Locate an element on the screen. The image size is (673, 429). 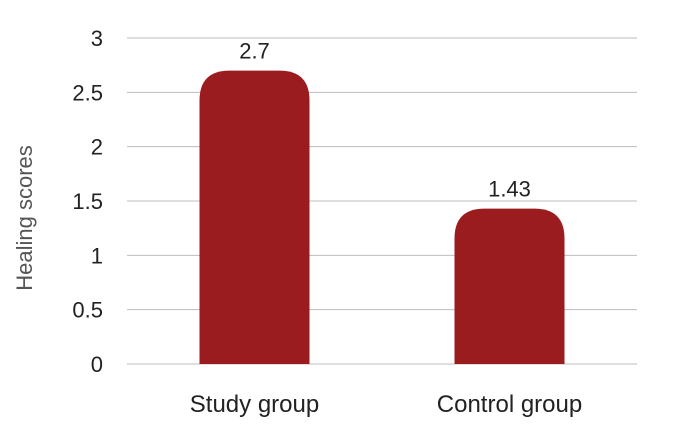
y-axis-title: Healing scores is located at coordinates (24, 218).